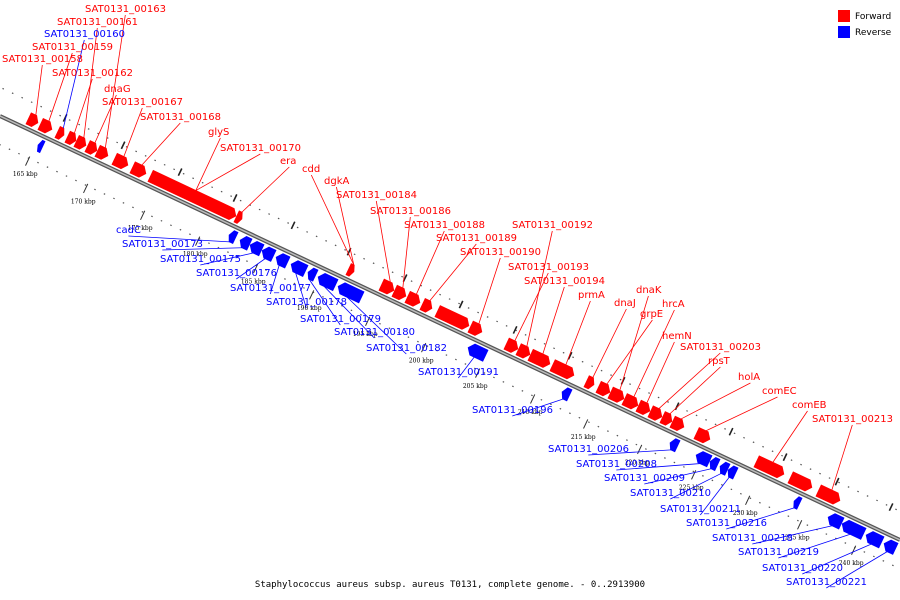  I want to click on gene-label-grpe: grpE, so click(651, 314).